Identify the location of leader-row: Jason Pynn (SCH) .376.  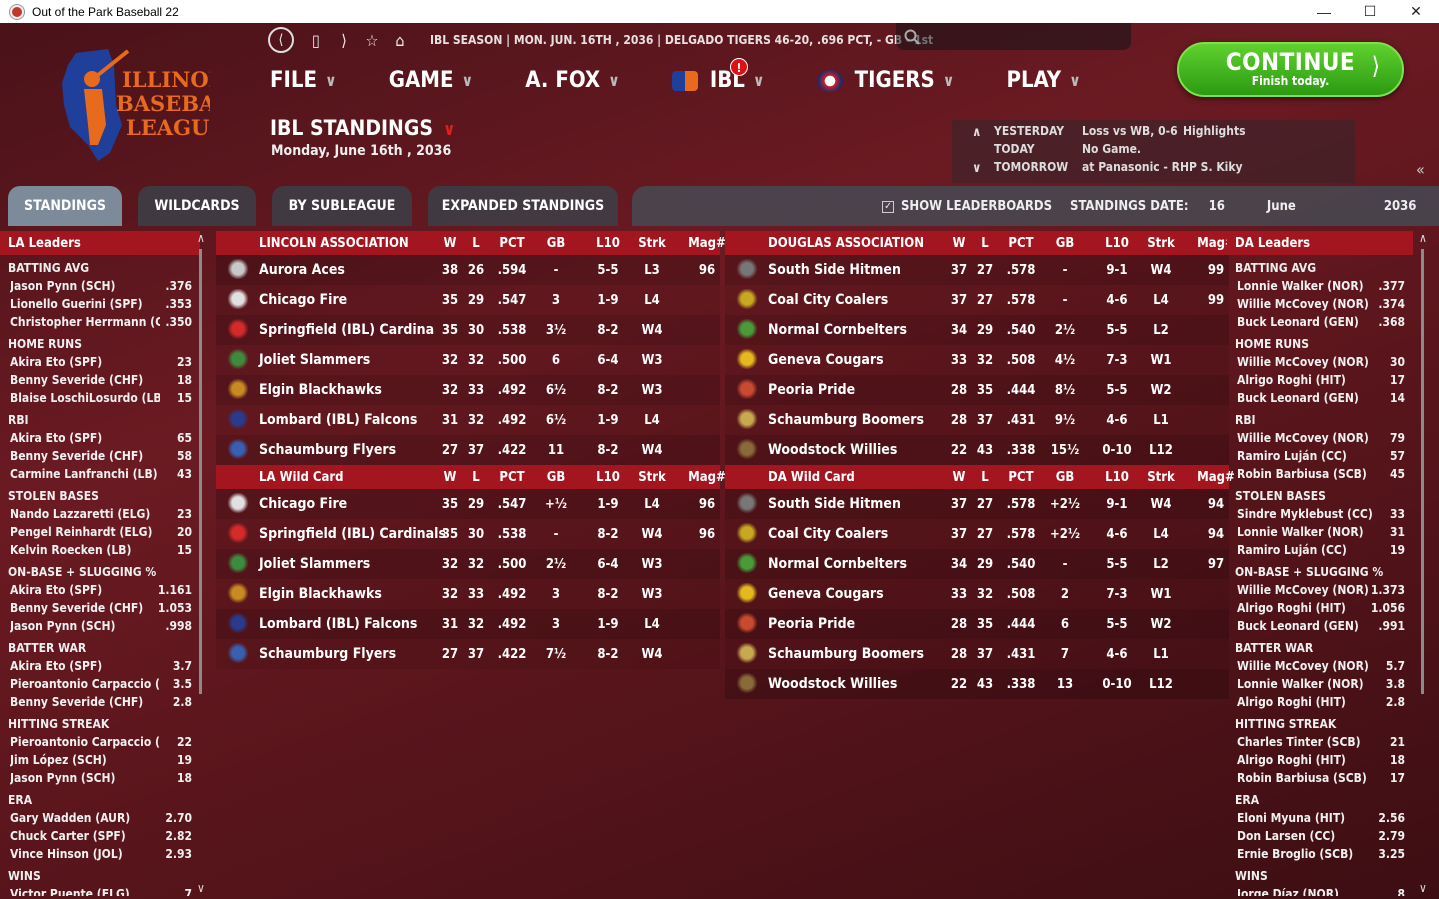
(100, 286).